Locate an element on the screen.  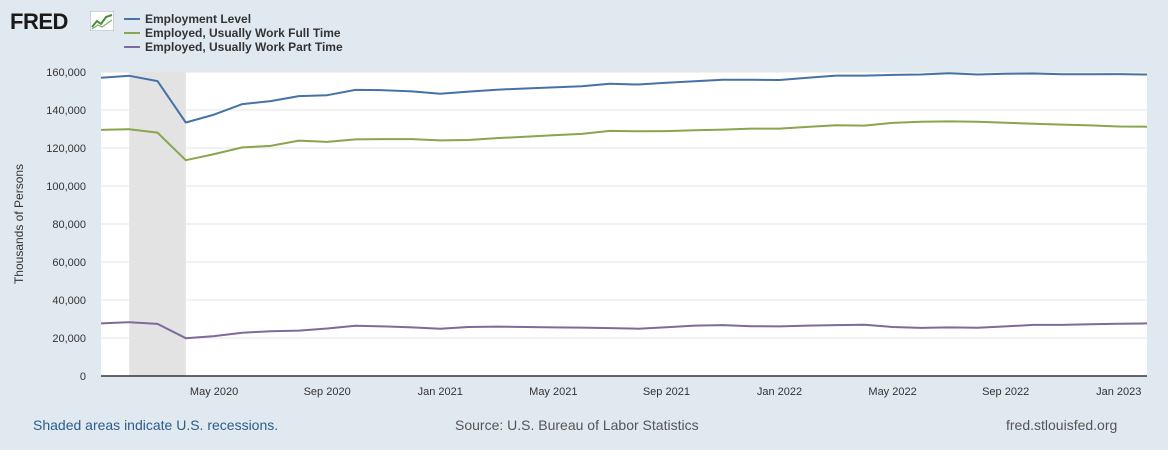
y-tick-label: 140,000 is located at coordinates (66, 111).